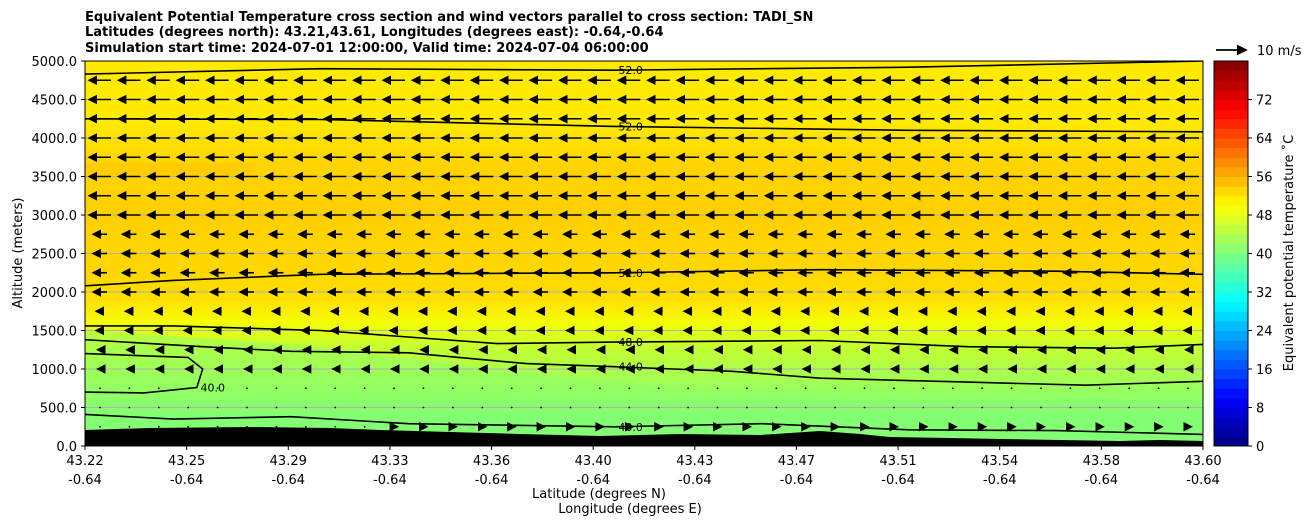  I want to click on x-tick-label-lat: 43.47, so click(796, 461).